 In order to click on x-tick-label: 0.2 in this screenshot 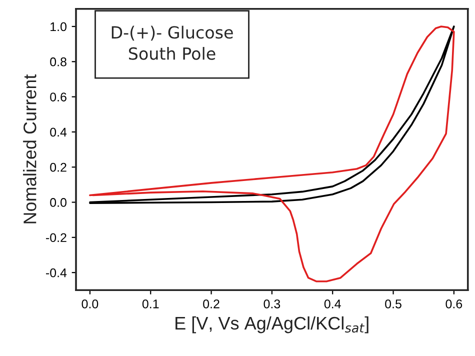, I will do `click(211, 304)`.